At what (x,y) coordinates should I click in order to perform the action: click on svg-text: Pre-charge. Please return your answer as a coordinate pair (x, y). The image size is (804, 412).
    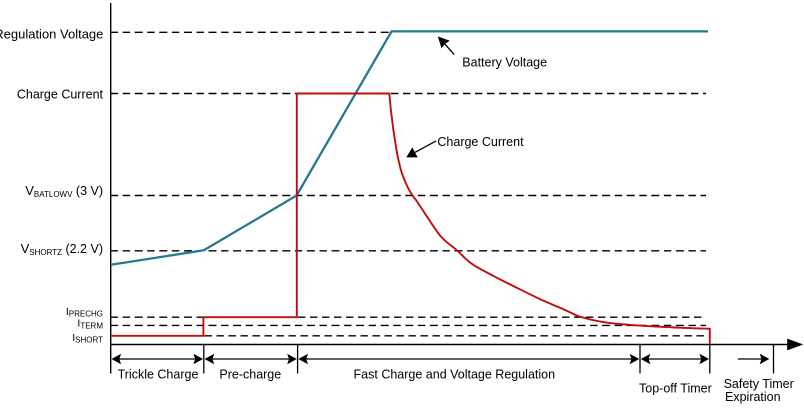
    Looking at the image, I should click on (250, 374).